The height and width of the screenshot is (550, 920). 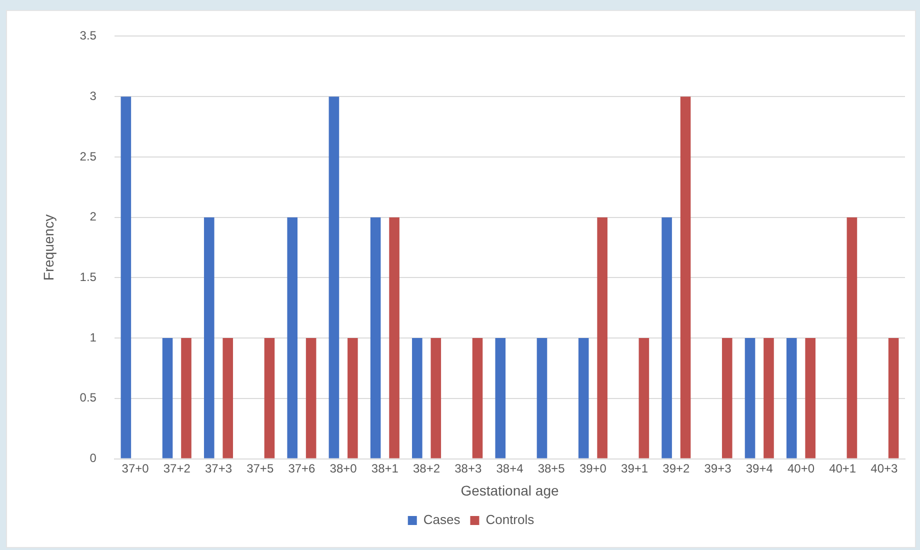 I want to click on x-tick-label: 37+6, so click(x=302, y=468).